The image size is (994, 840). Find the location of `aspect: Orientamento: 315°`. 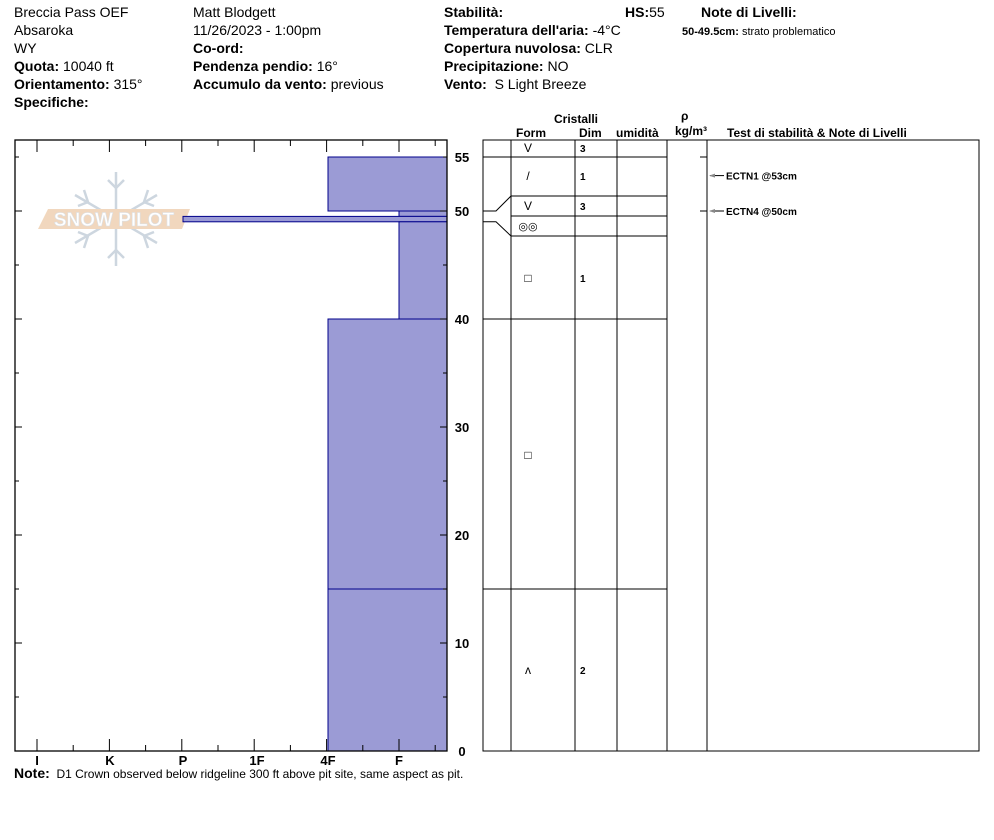

aspect: Orientamento: 315° is located at coordinates (78, 84).